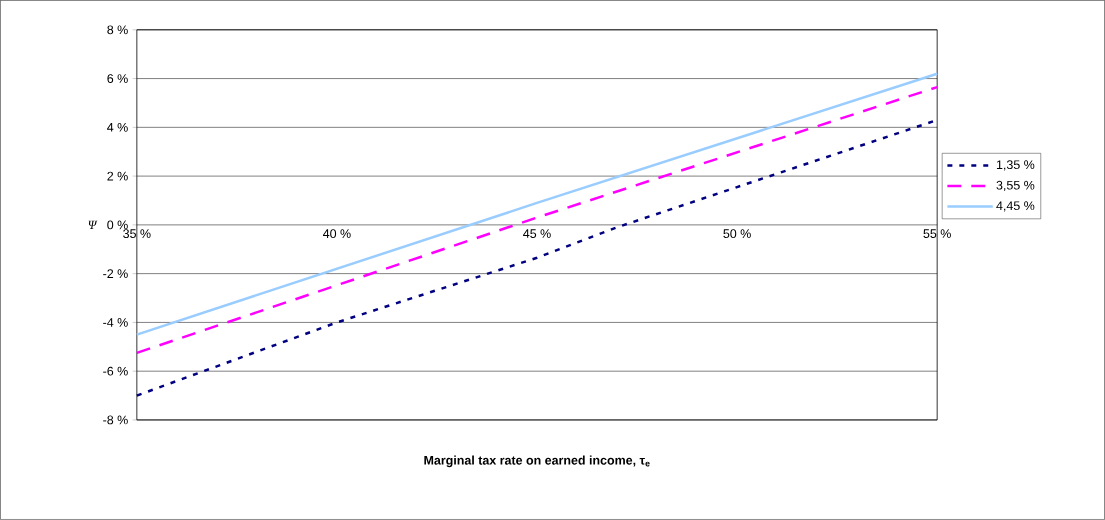 The image size is (1105, 520). Describe the element at coordinates (115, 274) in the screenshot. I see `y-tick-label: -2 %` at that location.